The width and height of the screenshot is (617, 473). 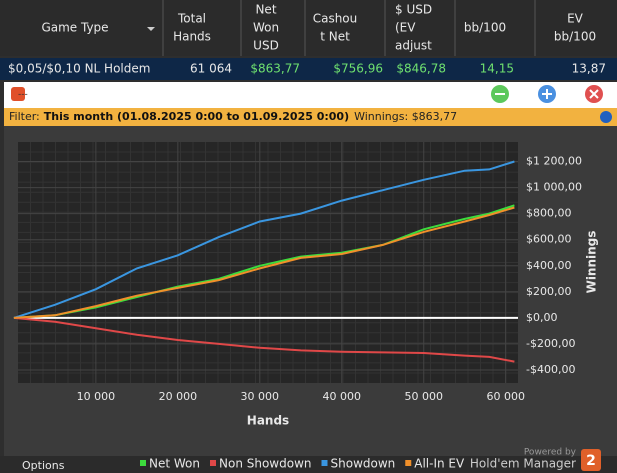 What do you see at coordinates (554, 161) in the screenshot?
I see `y-tick-label: $1 200,00` at bounding box center [554, 161].